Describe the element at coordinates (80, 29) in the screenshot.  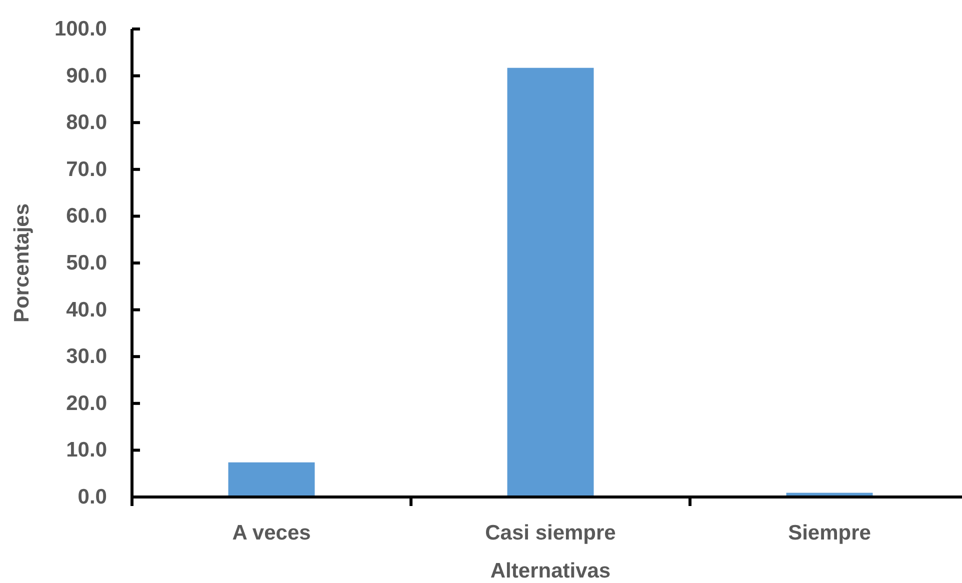
I see `y-tick-label: 100.0` at that location.